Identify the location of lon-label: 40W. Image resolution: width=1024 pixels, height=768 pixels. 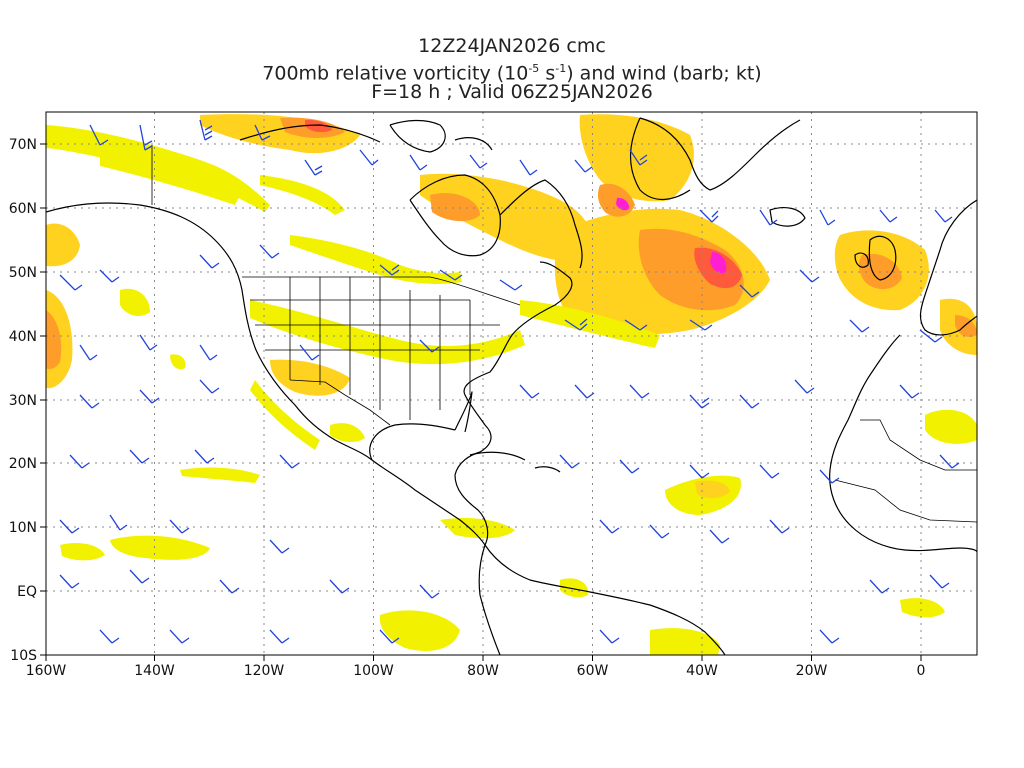
(702, 671).